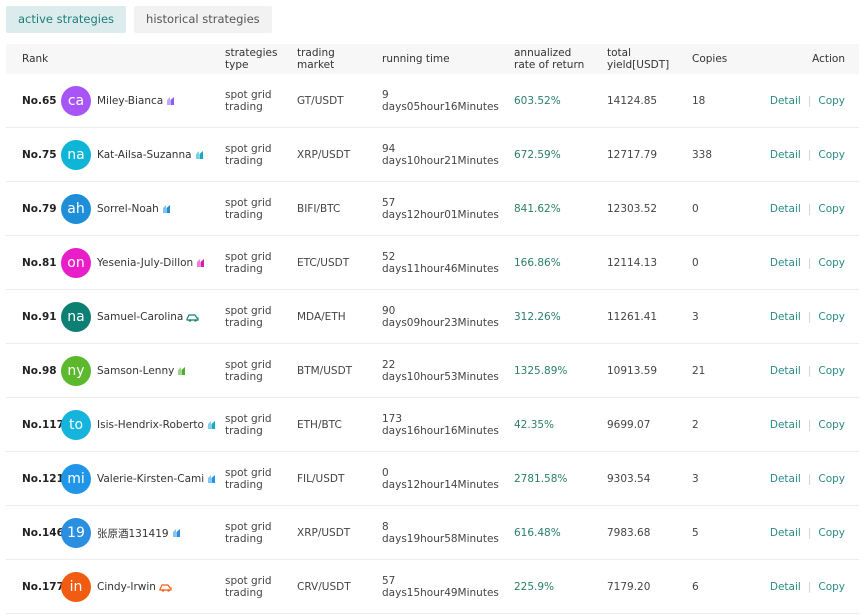  I want to click on trader-name: Samson-Lenny, so click(136, 371).